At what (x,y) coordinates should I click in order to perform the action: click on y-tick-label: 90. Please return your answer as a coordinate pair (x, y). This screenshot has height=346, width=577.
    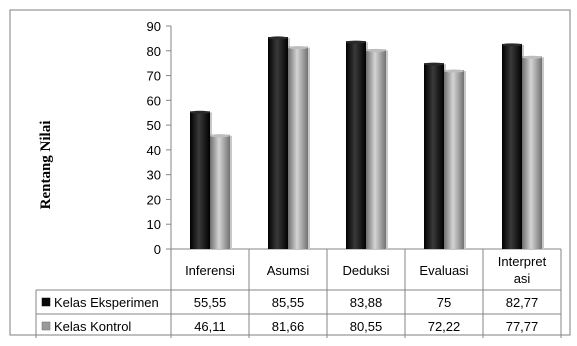
    Looking at the image, I should click on (154, 26).